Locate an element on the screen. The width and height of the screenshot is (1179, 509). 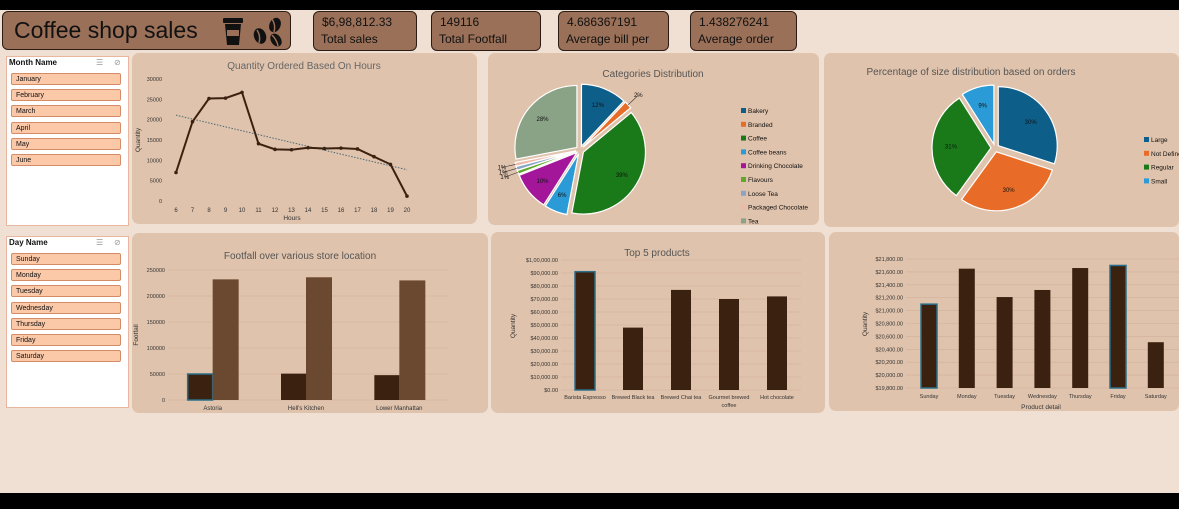
data-label: 39% is located at coordinates (622, 176).